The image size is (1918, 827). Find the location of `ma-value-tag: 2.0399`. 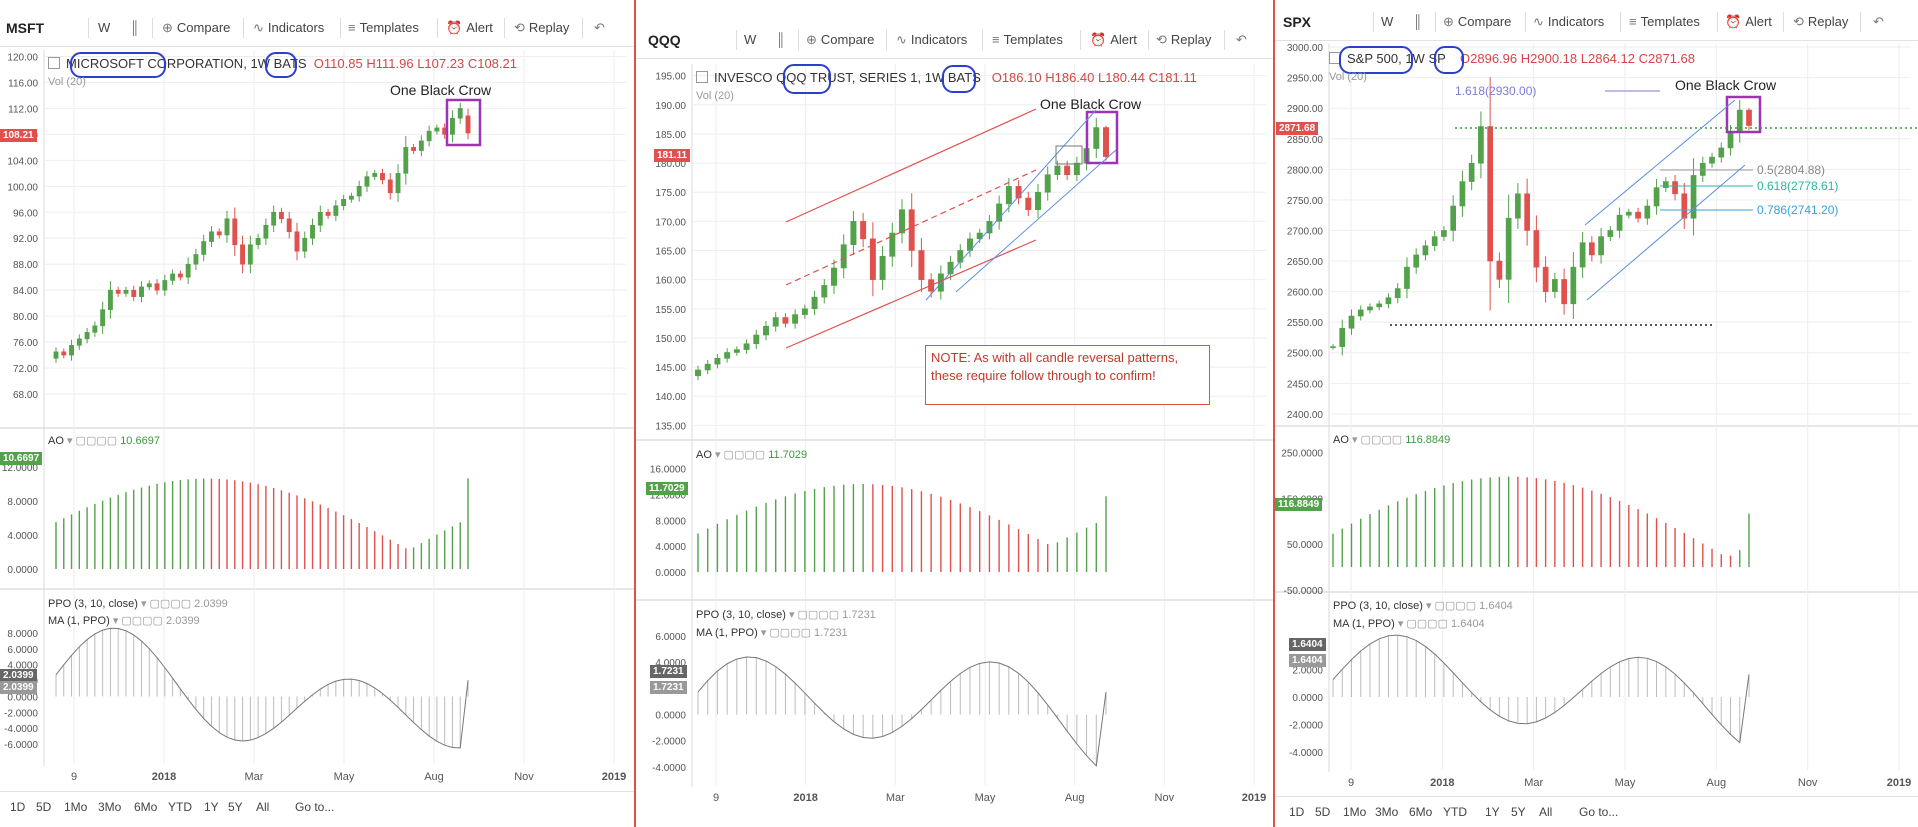

ma-value-tag: 2.0399 is located at coordinates (18, 687).